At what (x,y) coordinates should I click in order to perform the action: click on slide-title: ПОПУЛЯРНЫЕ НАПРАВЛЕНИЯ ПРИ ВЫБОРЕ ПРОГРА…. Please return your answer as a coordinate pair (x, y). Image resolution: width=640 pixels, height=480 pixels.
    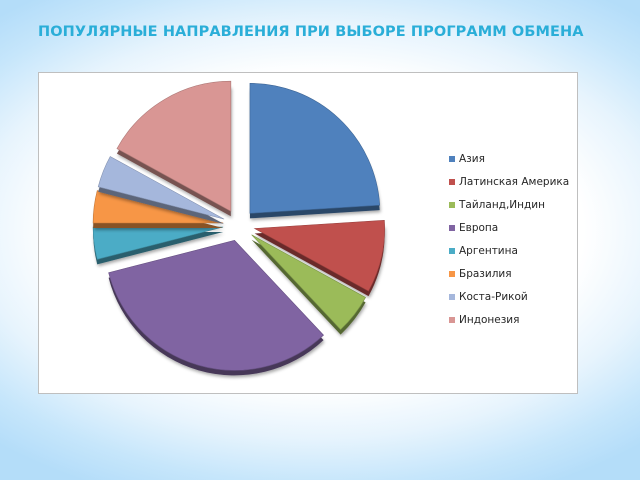
    Looking at the image, I should click on (311, 32).